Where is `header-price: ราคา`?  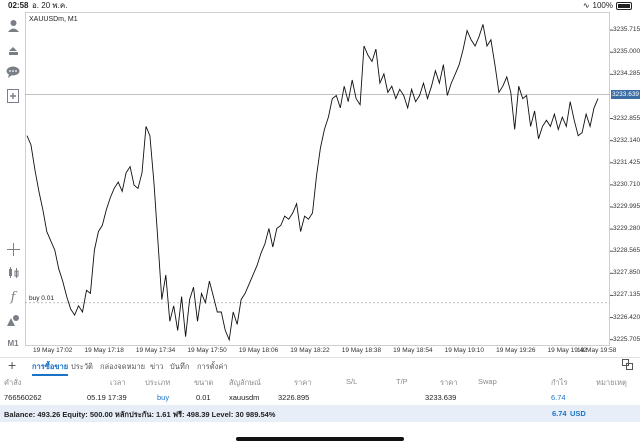 header-price: ราคา is located at coordinates (303, 382).